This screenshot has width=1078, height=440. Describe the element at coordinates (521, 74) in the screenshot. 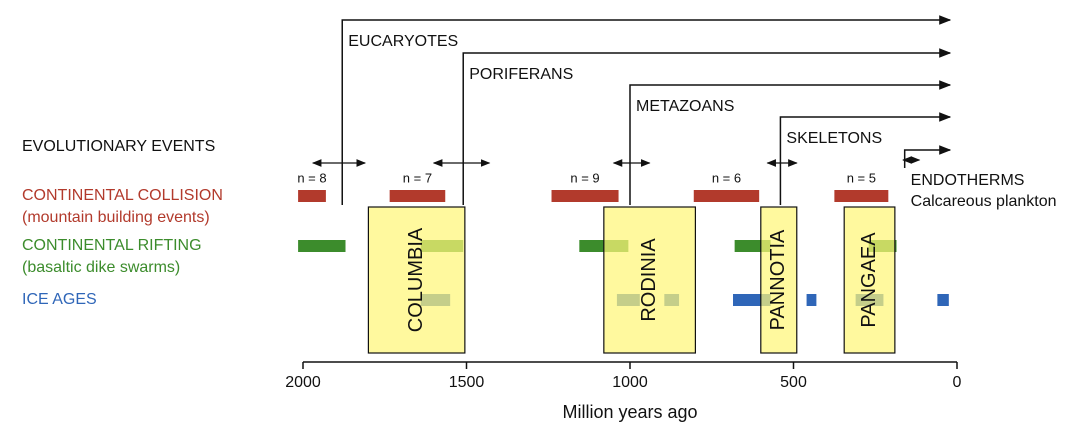

I see `event-label: PORIFERANS` at that location.